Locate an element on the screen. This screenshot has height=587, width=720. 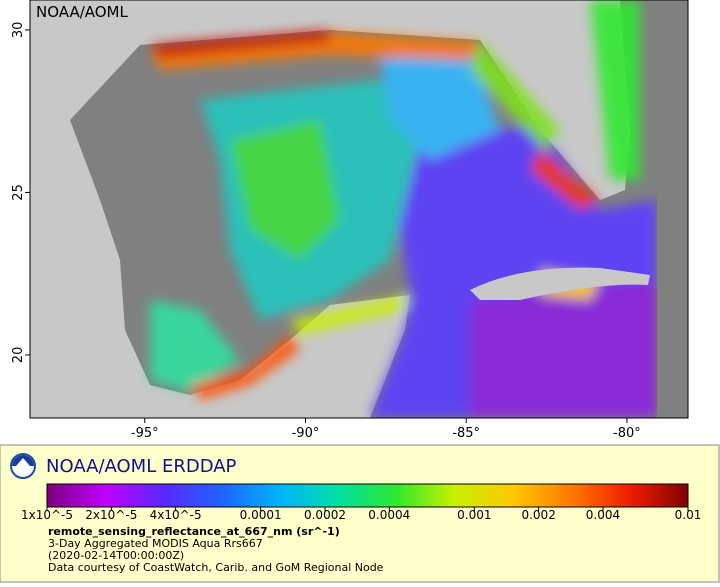
y-tick-label: 30 is located at coordinates (18, 30).